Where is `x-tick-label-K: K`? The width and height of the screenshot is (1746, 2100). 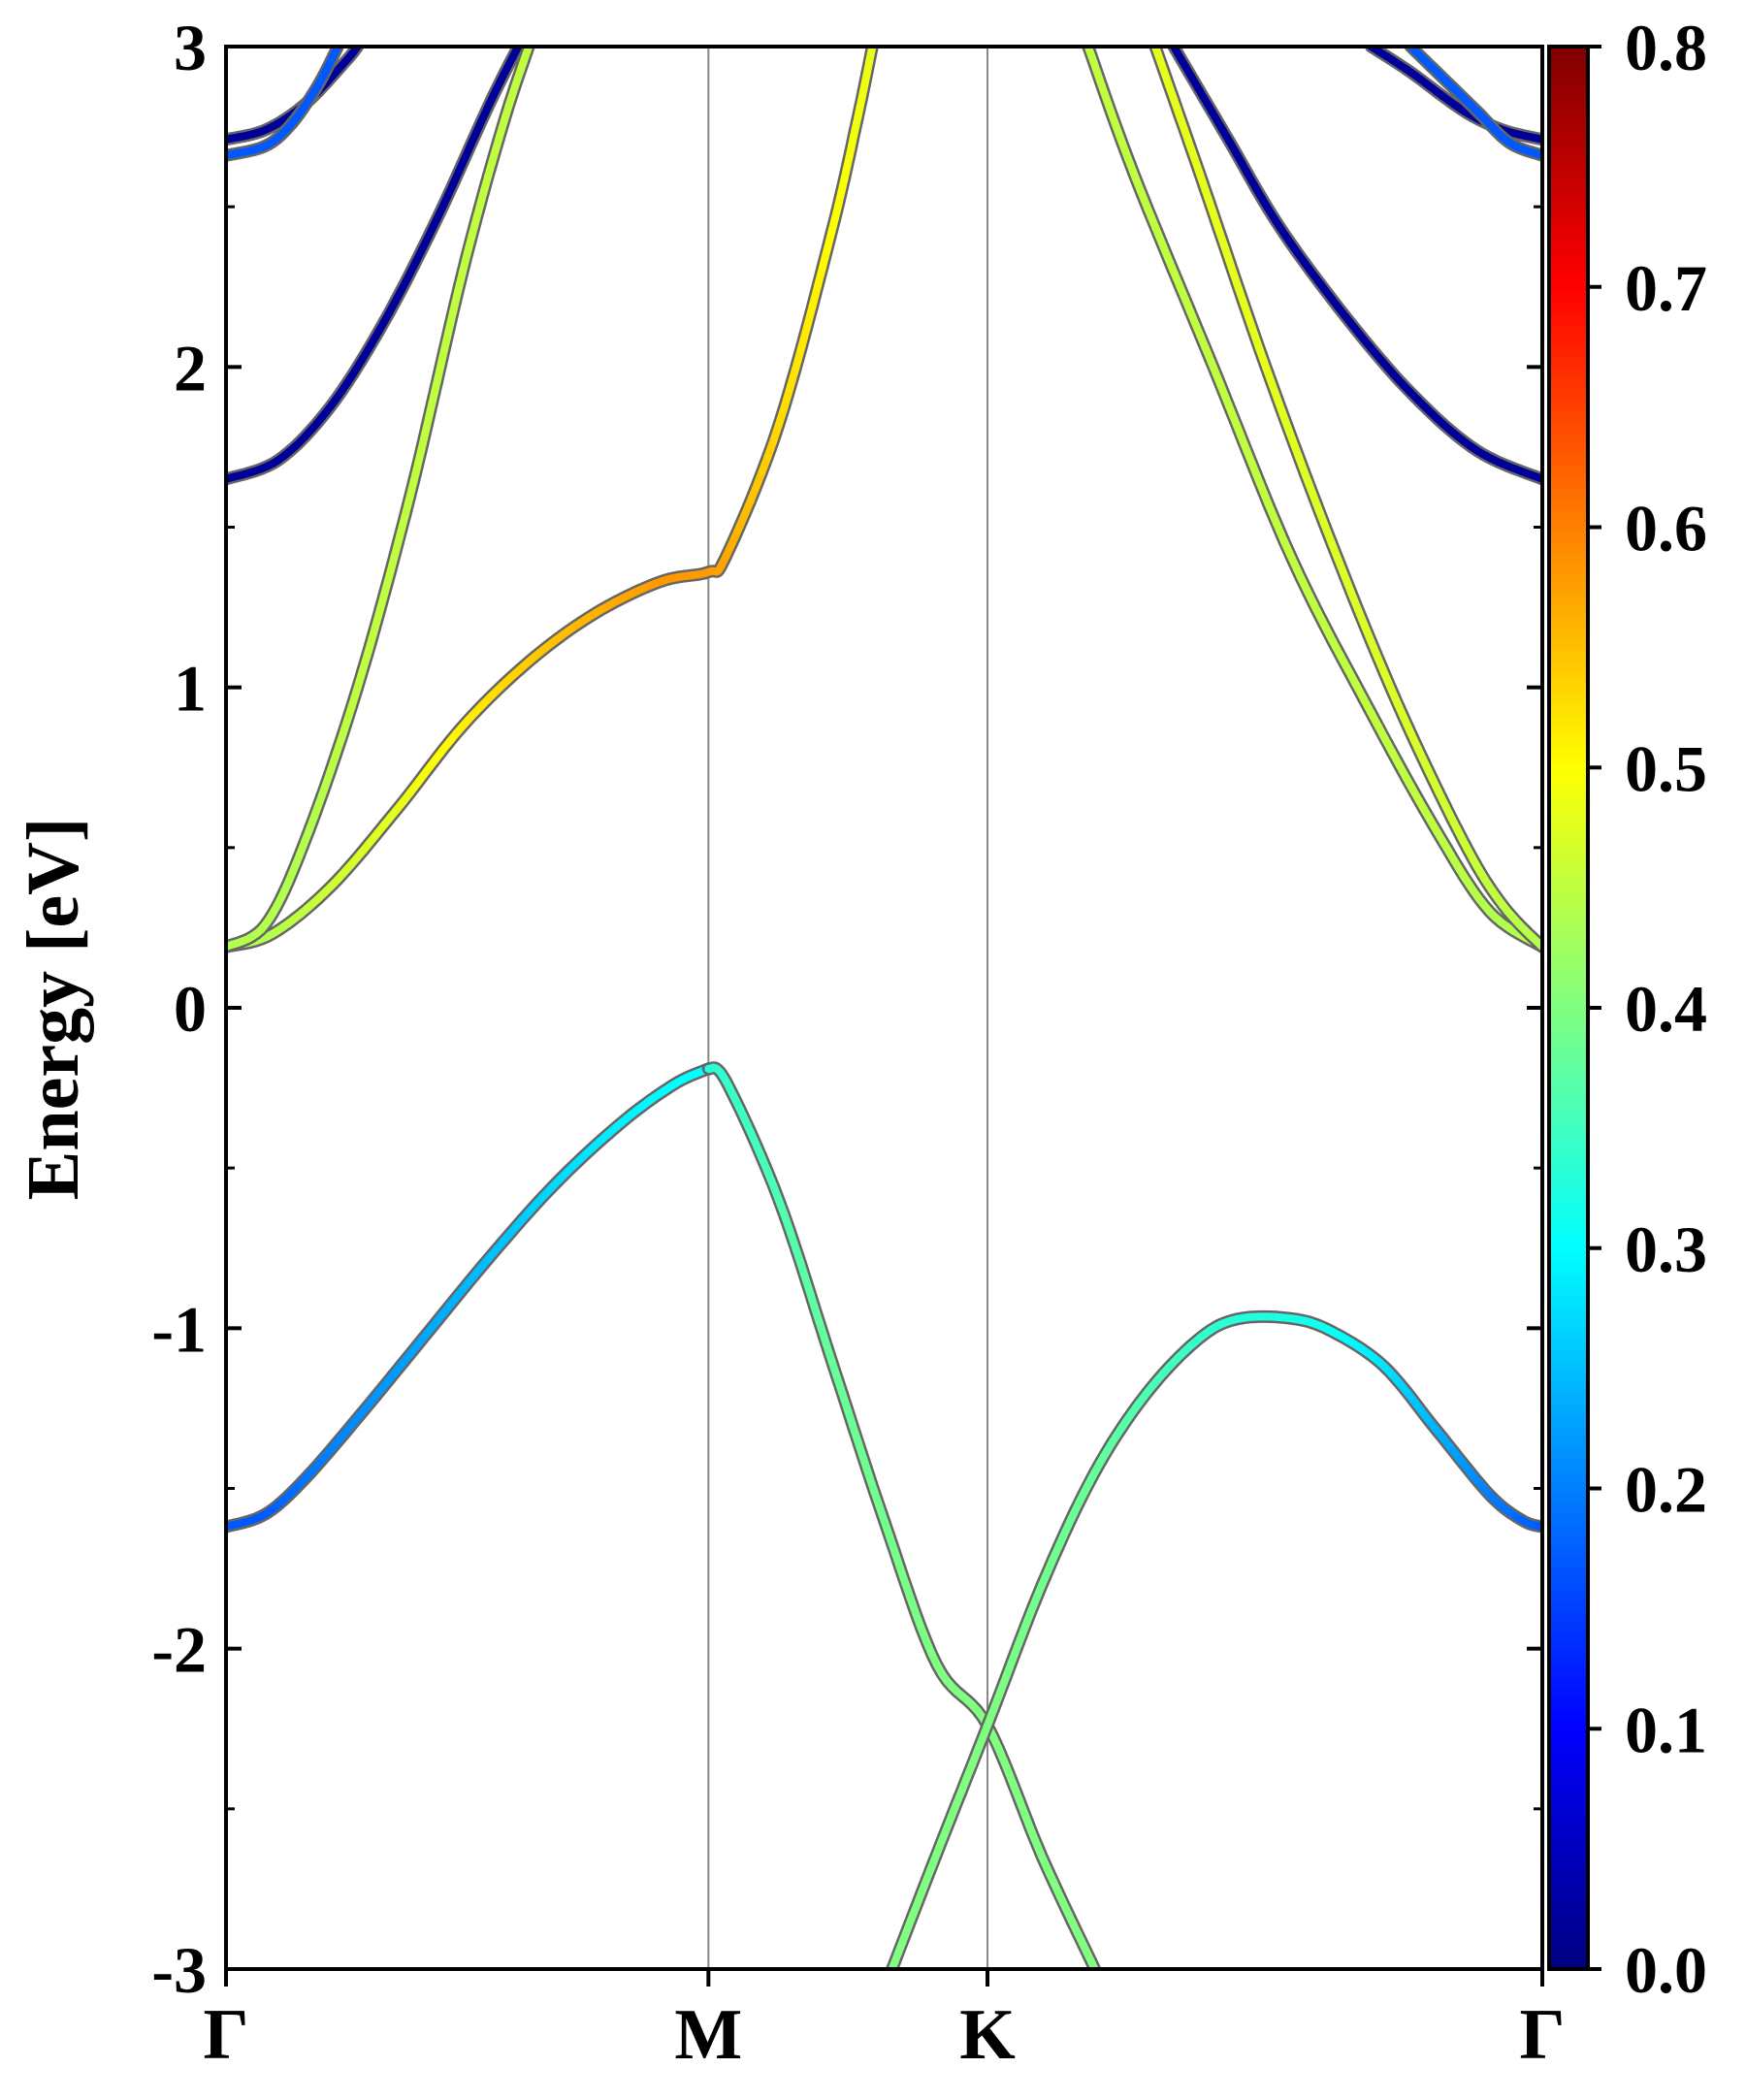
x-tick-label-K: K is located at coordinates (987, 2035).